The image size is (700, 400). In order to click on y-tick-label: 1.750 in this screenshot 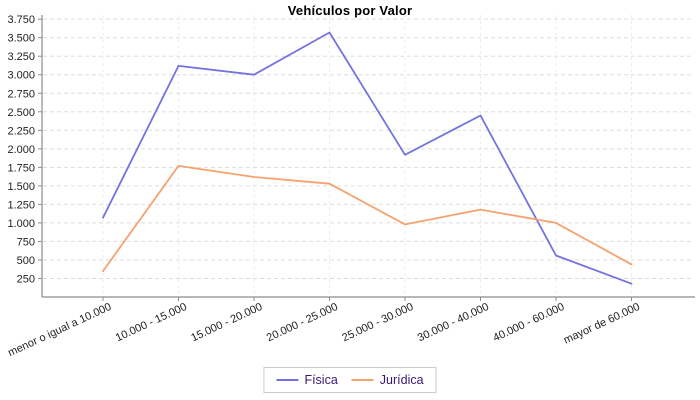, I will do `click(21, 168)`.